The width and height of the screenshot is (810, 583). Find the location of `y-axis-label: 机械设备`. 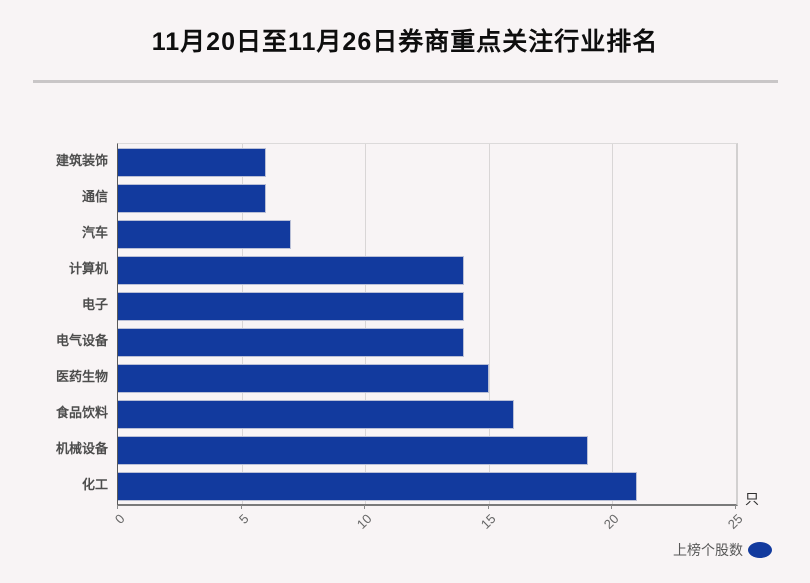

y-axis-label: 机械设备 is located at coordinates (81, 448).